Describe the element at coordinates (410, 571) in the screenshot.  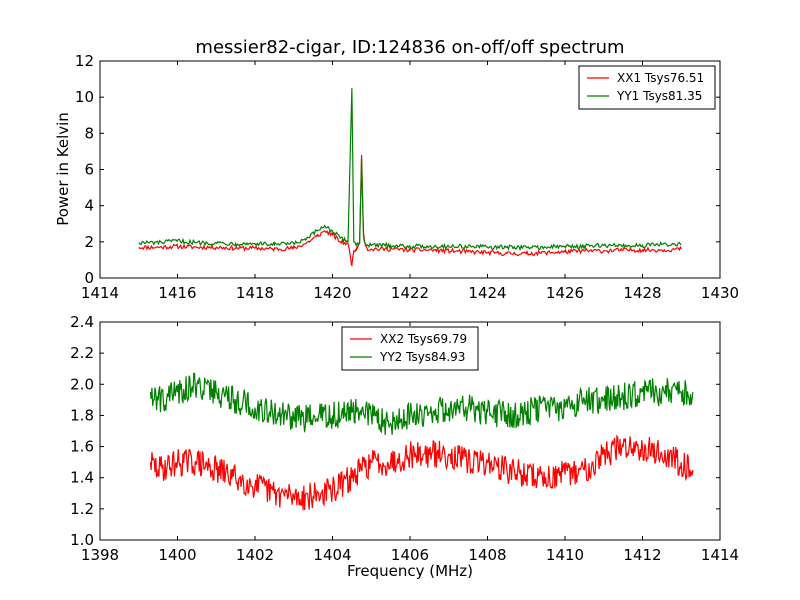
I see `bottom-x-axis-label: Frequency (MHz)` at that location.